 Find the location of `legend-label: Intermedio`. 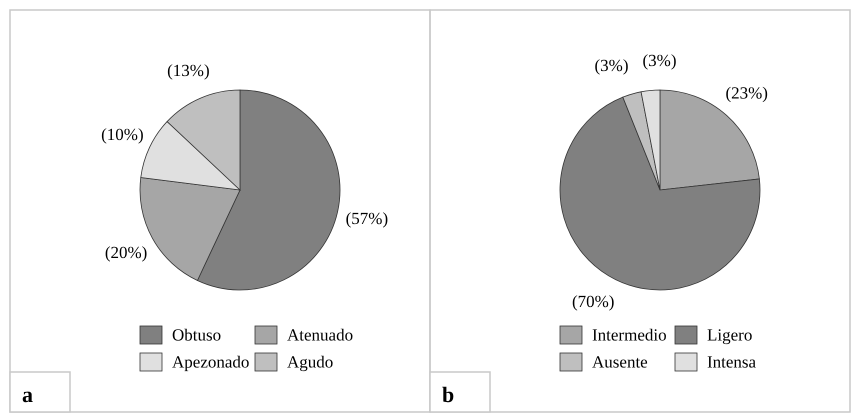

legend-label: Intermedio is located at coordinates (629, 335).